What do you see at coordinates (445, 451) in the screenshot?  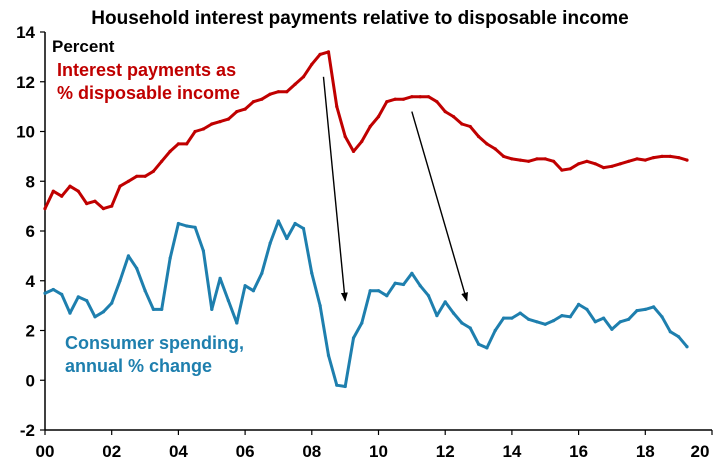 I see `x-tick-label: 12` at bounding box center [445, 451].